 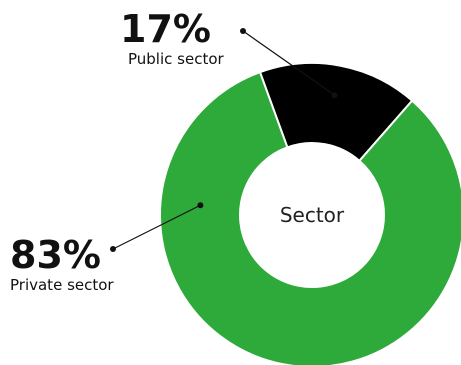 What do you see at coordinates (176, 59) in the screenshot?
I see `public-sector-label: Public sector` at bounding box center [176, 59].